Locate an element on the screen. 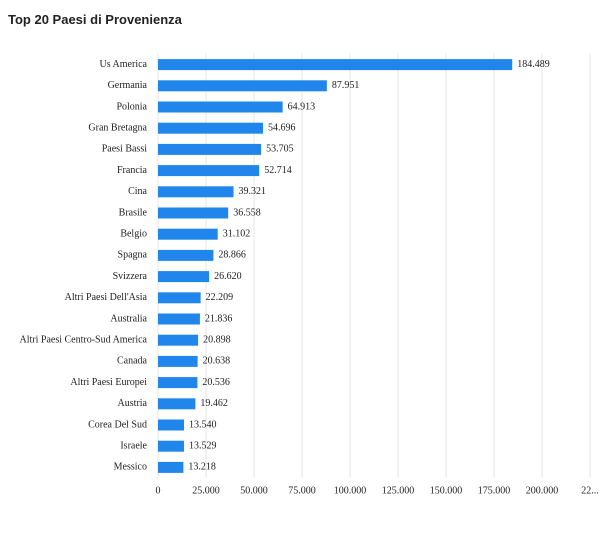 The width and height of the screenshot is (600, 536). y-tick-label: Svizzera is located at coordinates (130, 276).